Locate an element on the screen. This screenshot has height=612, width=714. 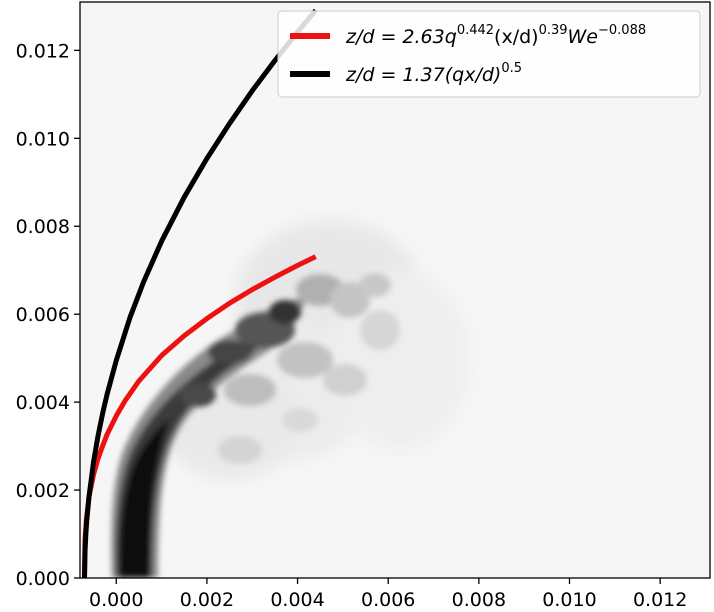
y-tick-label: 0.006 is located at coordinates (43, 315).